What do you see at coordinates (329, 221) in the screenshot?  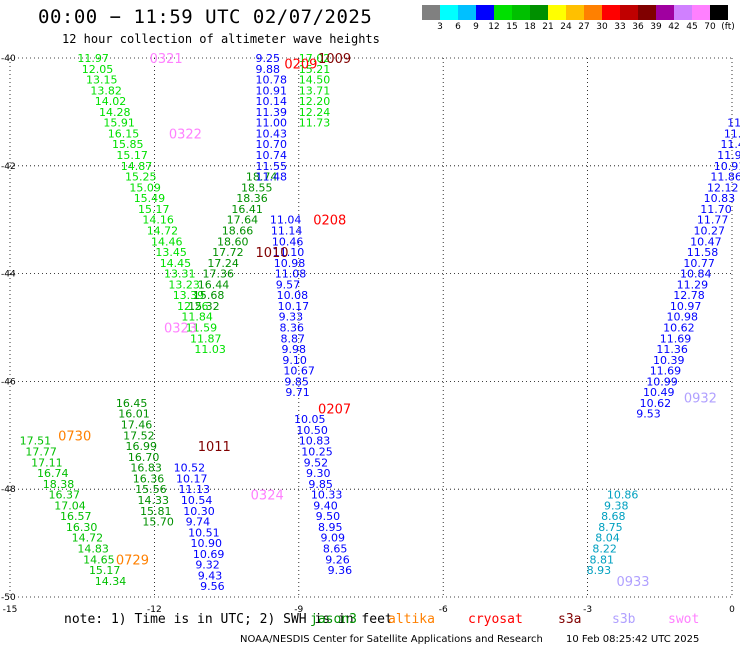 I see `pass-time-label: 0208` at bounding box center [329, 221].